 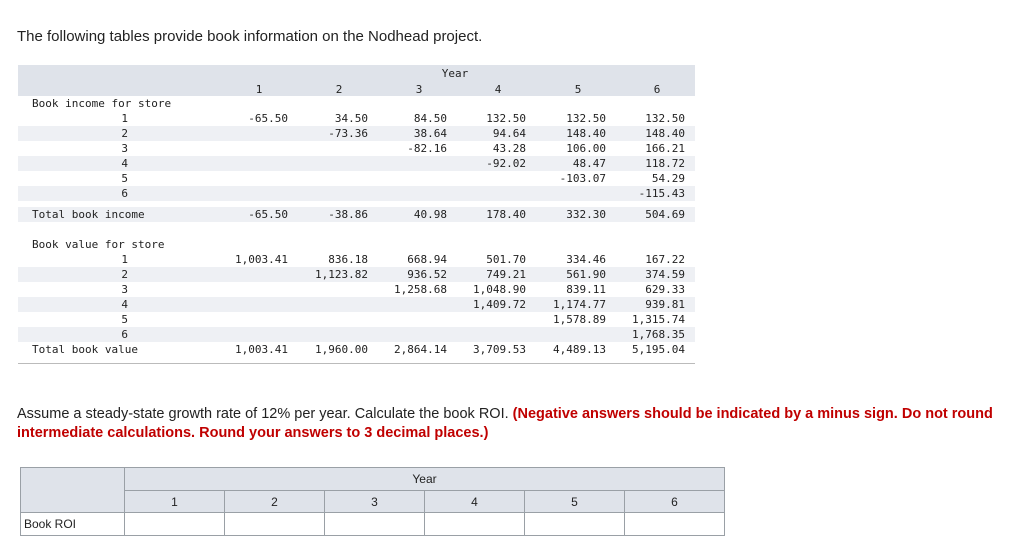 I want to click on value-row: 4 1,409.72 1,174.77 939.81, so click(x=356, y=304).